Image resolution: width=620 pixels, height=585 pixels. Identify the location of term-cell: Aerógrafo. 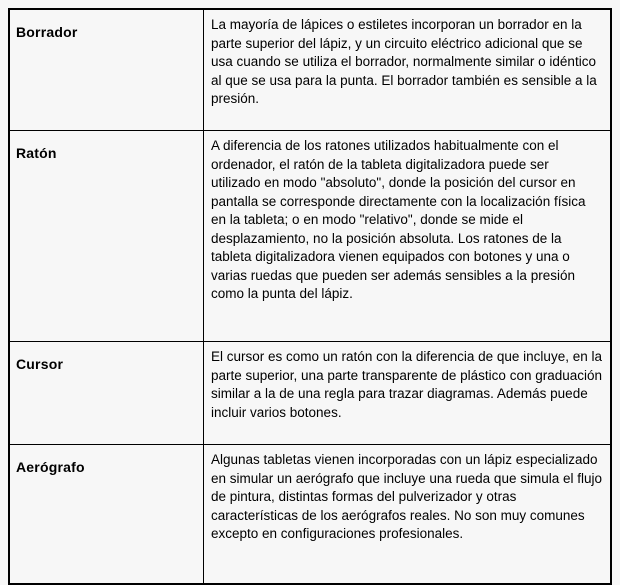
(106, 514).